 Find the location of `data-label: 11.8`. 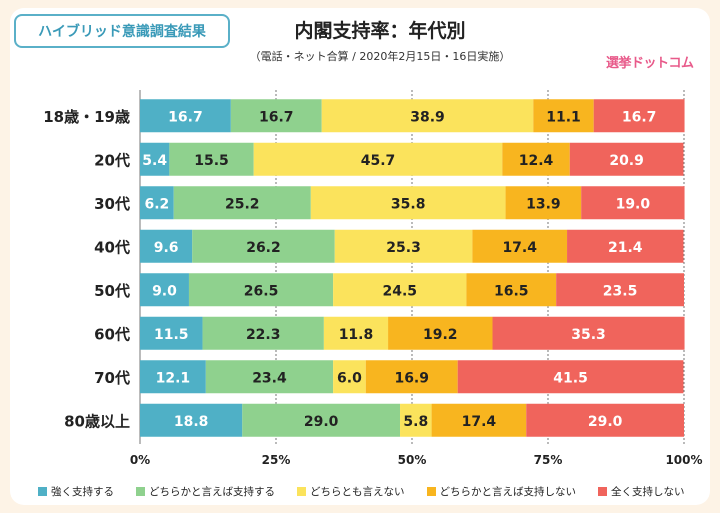

data-label: 11.8 is located at coordinates (356, 335).